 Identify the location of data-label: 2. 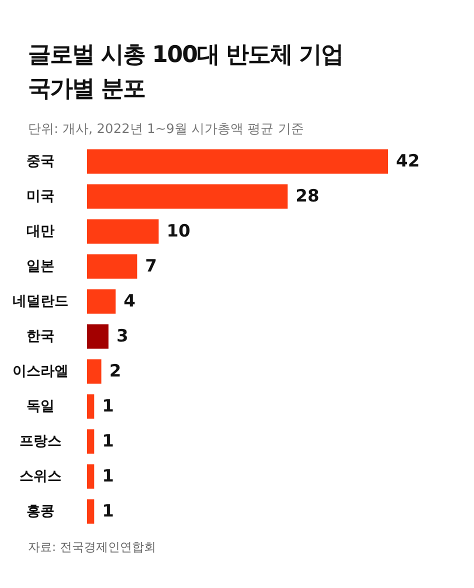
(115, 372).